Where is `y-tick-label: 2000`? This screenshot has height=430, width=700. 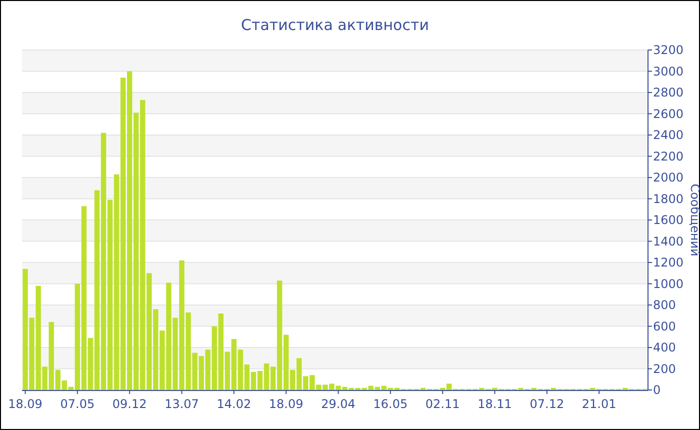 y-tick-label: 2000 is located at coordinates (668, 177).